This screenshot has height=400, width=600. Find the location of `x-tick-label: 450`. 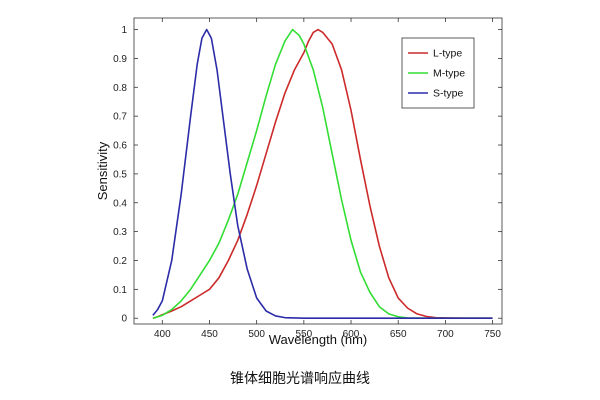

x-tick-label: 450 is located at coordinates (209, 334).